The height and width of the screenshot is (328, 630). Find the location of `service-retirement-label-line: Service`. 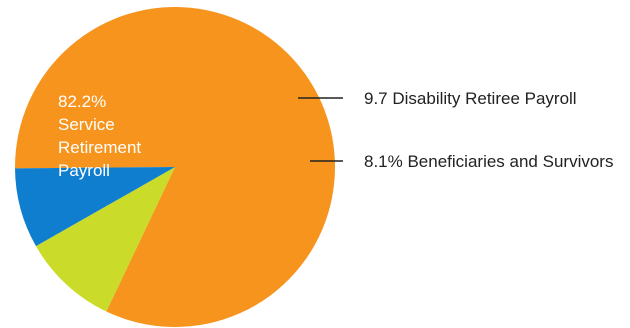

service-retirement-label-line: Service is located at coordinates (86, 124).